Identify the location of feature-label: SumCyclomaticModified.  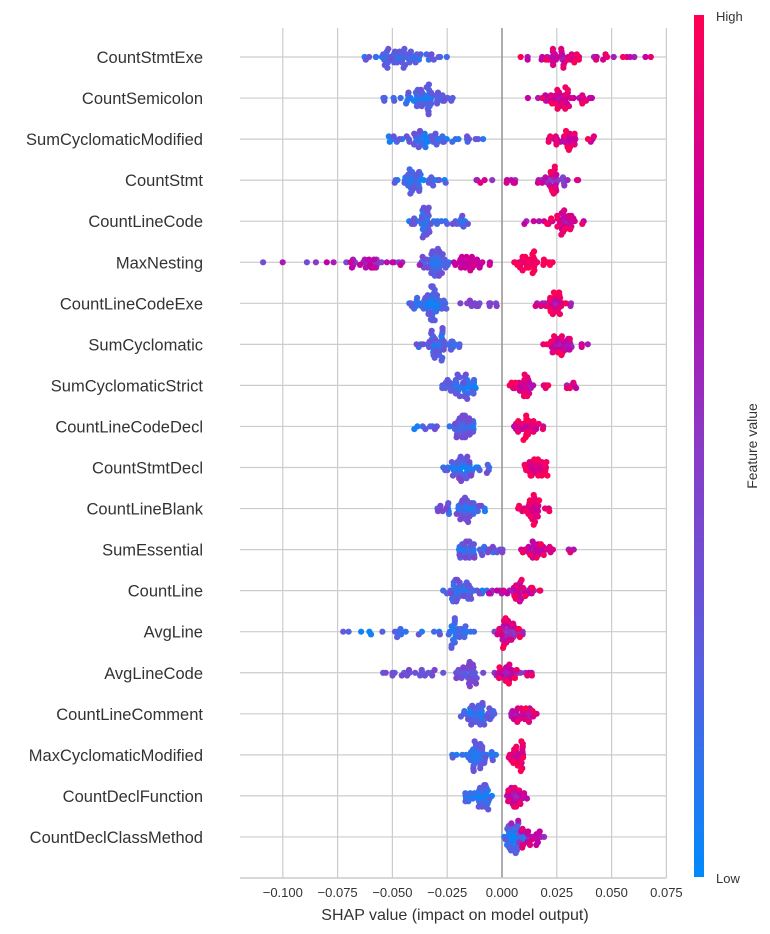
(114, 140).